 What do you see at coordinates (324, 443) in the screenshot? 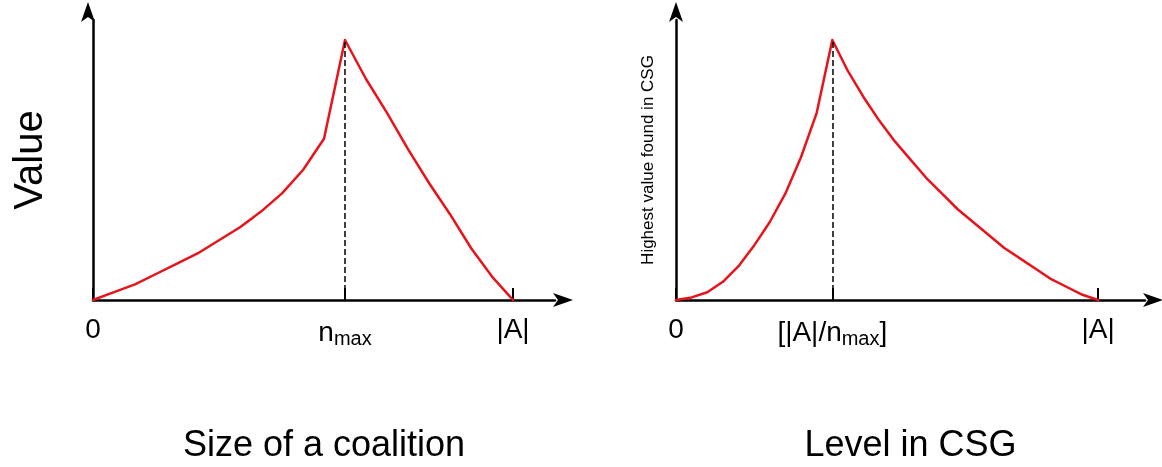
I see `x-axis-title: Size of a coalition` at bounding box center [324, 443].